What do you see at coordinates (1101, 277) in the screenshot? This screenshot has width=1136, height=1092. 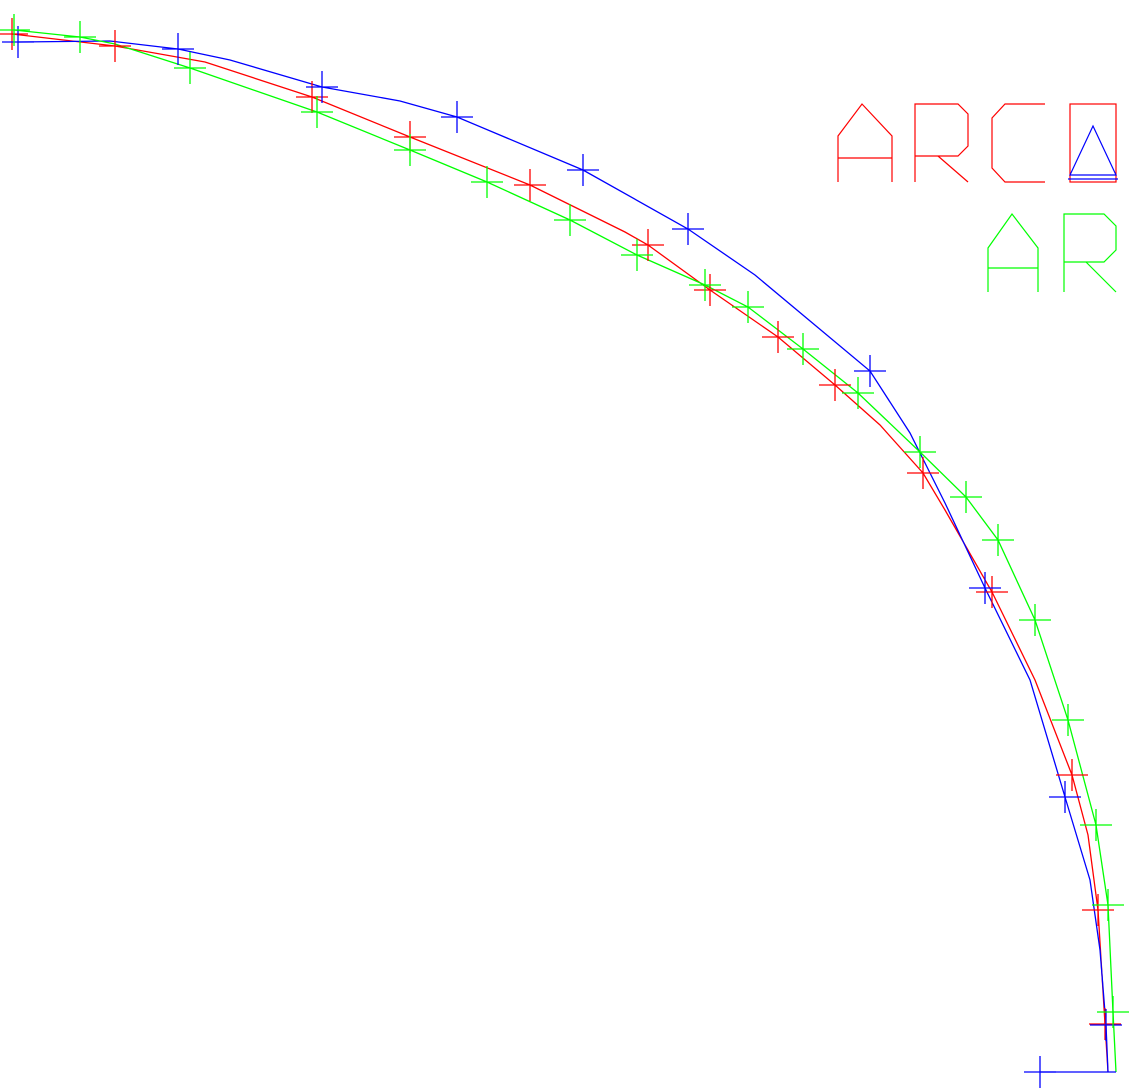 I see `glyph-r-green-leg` at bounding box center [1101, 277].